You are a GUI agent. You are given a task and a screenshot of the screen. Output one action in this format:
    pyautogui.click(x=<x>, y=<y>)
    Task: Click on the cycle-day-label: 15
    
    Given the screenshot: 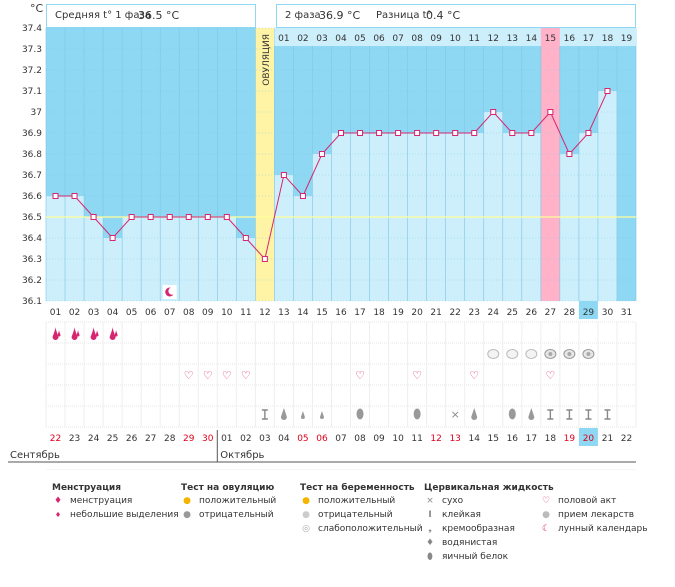 What is the action you would take?
    pyautogui.click(x=321, y=313)
    